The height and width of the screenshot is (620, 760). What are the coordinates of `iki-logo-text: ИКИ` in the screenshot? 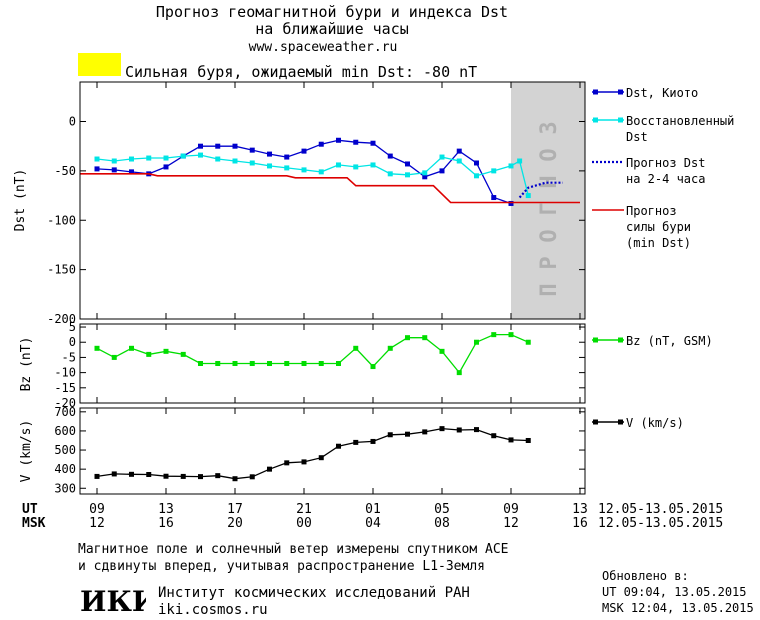 It's located at (113, 600).